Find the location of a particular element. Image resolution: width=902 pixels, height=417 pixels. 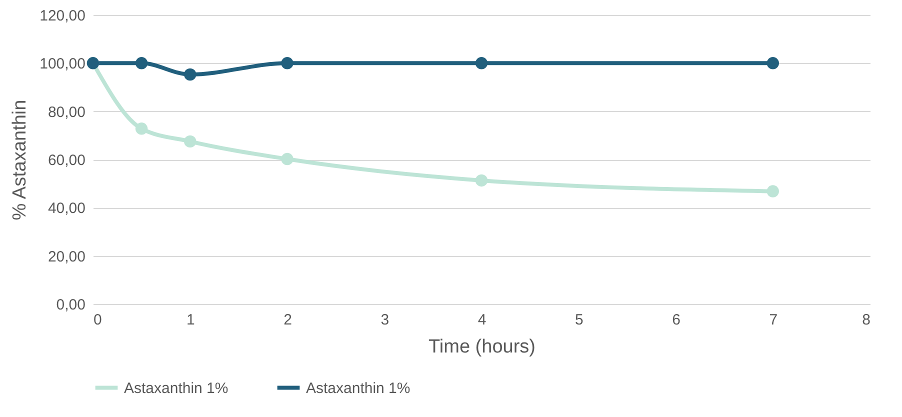

x-tick-label: 7 is located at coordinates (773, 320).